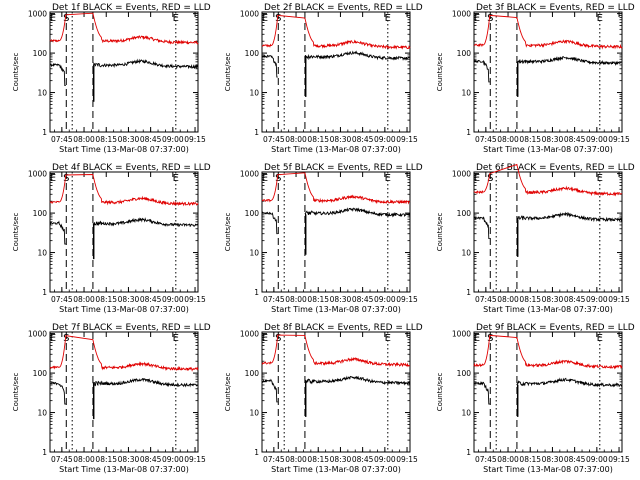 The width and height of the screenshot is (640, 480). Describe the element at coordinates (131, 8) in the screenshot. I see `panel-title: Det 1f BLACK = Events, RED = LLD` at that location.